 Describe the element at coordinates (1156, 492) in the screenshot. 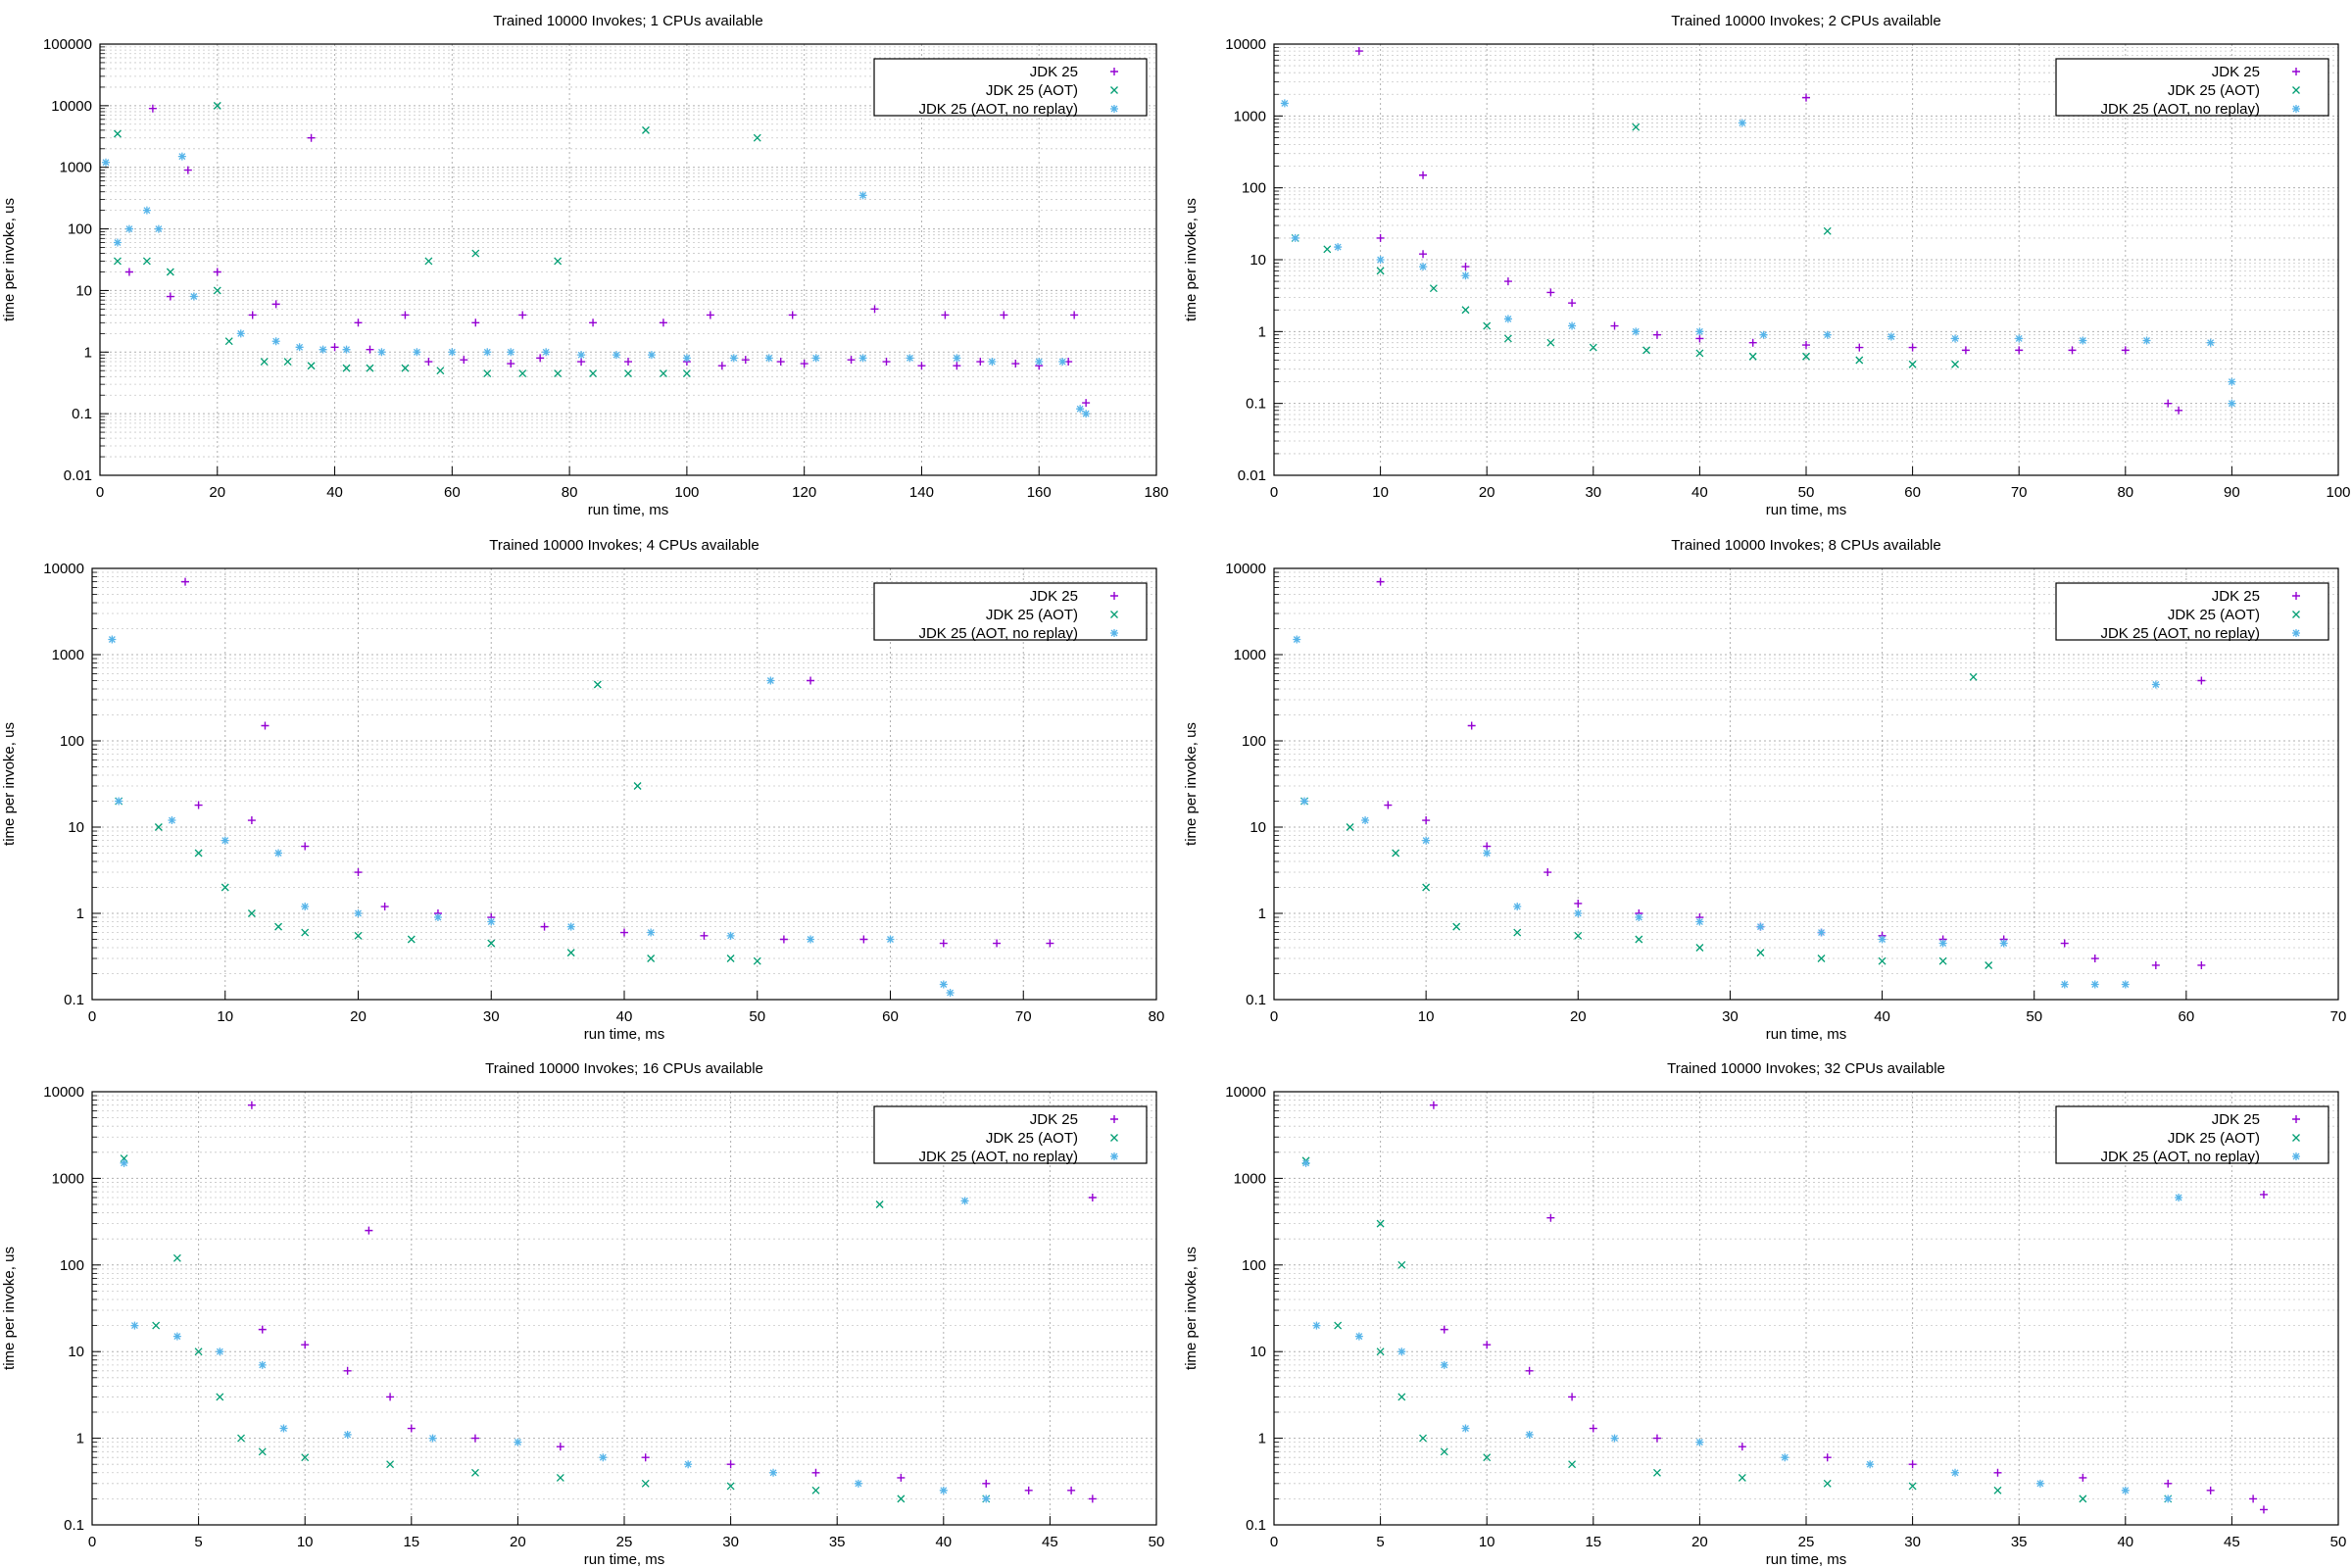

I see `x-tick-label: 180` at that location.